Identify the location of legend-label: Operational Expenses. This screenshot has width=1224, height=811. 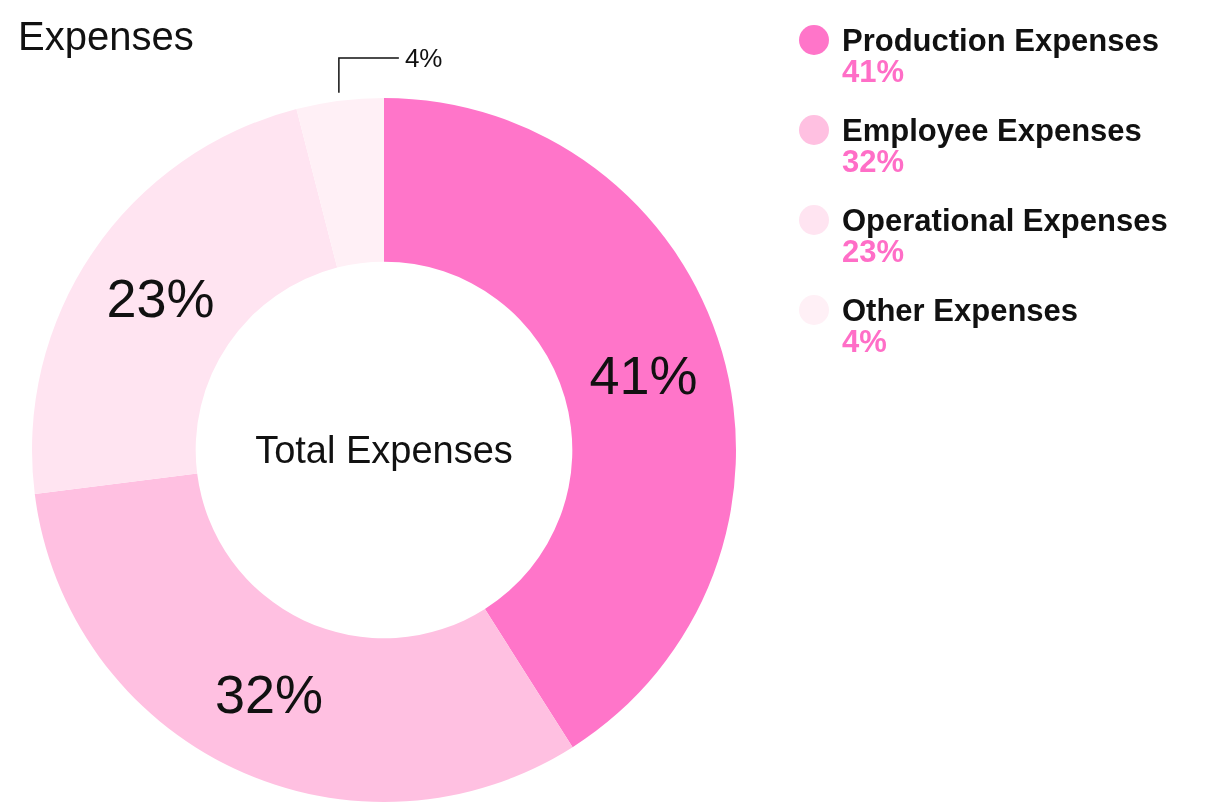
(1005, 220).